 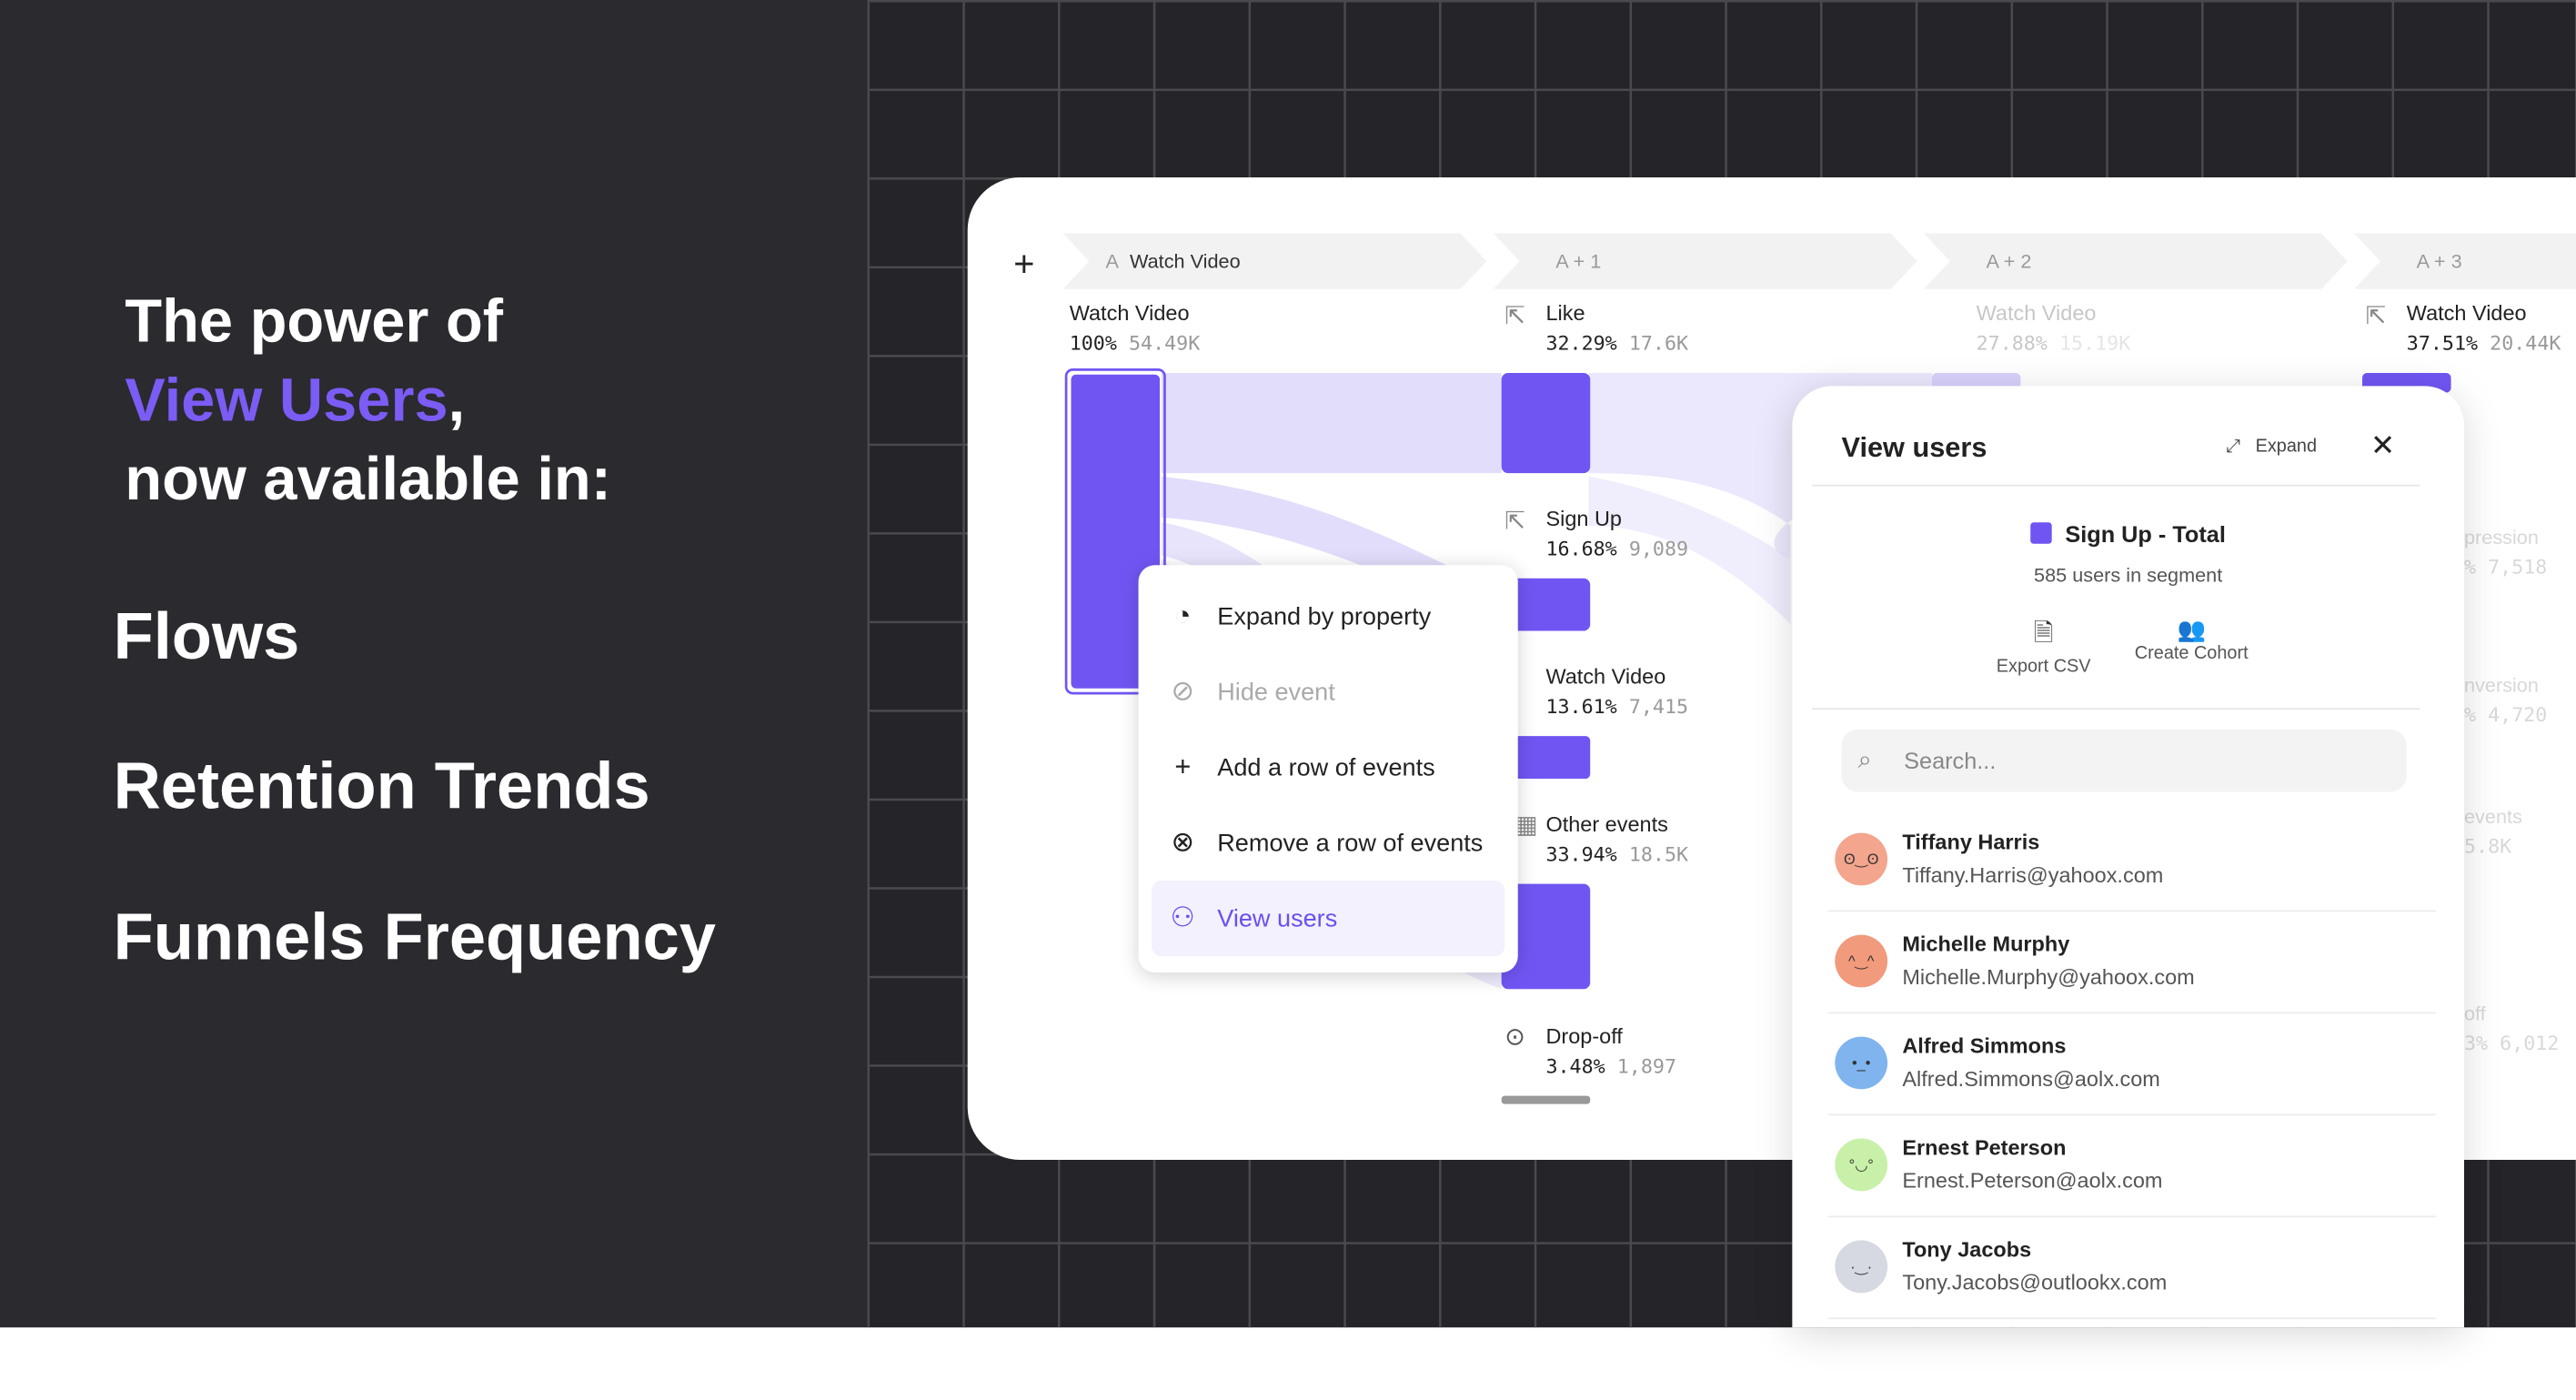 I want to click on plus-icon: +, so click(x=1183, y=766).